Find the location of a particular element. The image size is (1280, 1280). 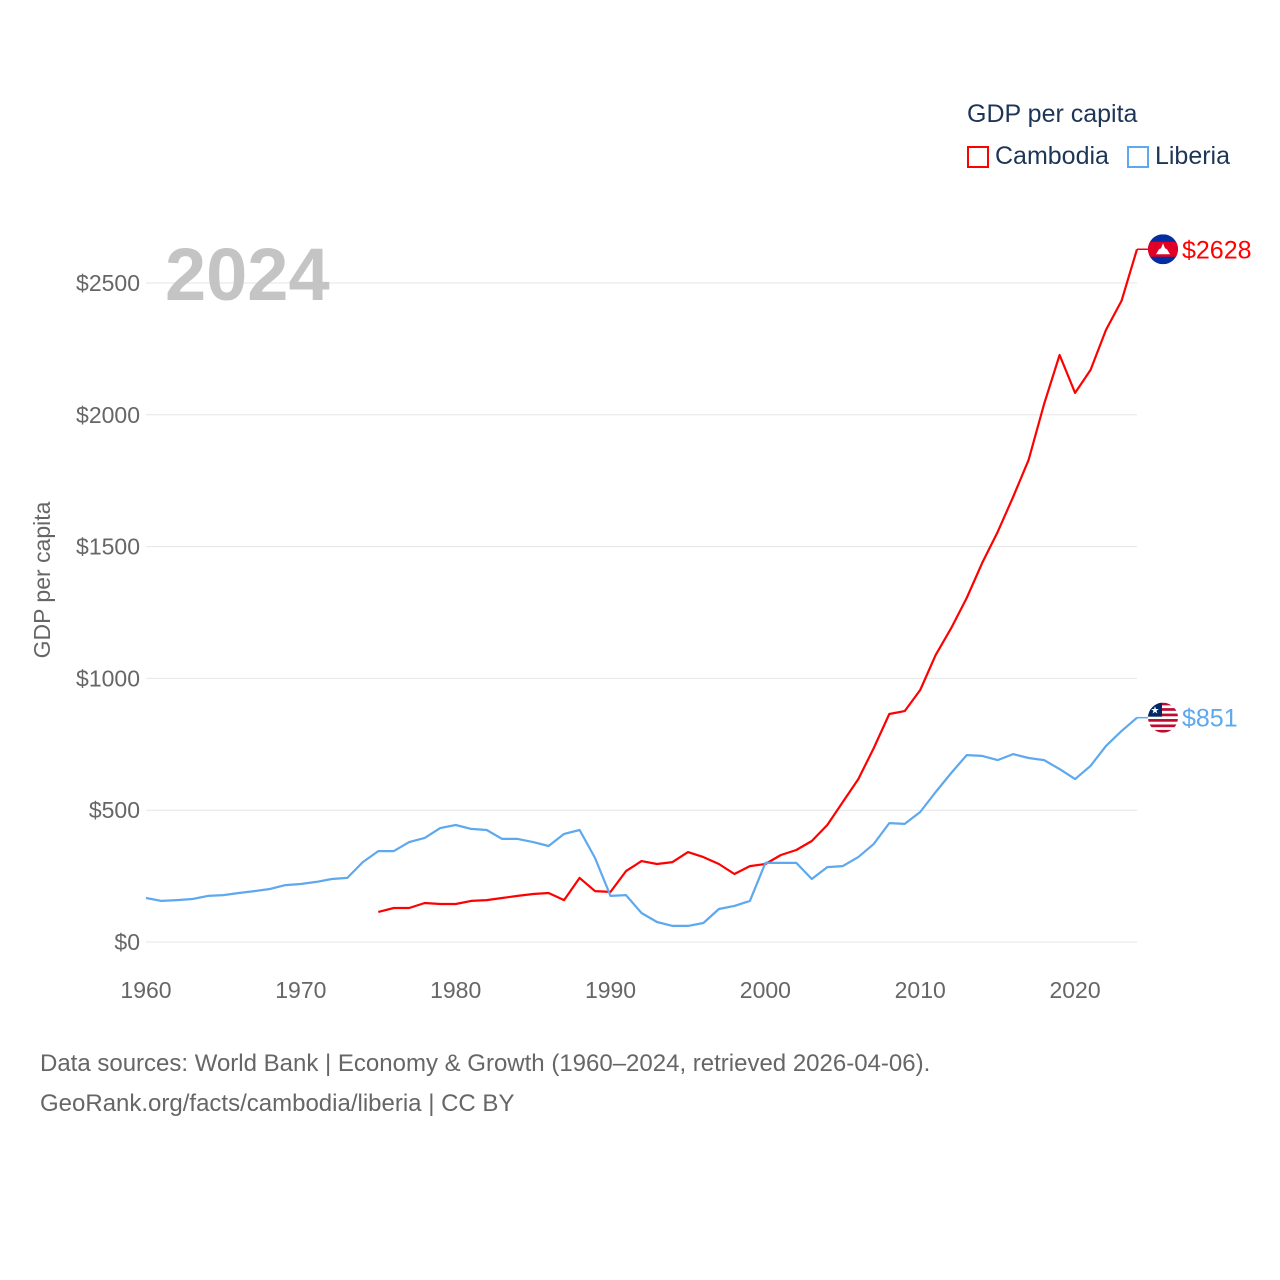

cambodia-flag-icon is located at coordinates (1163, 249).